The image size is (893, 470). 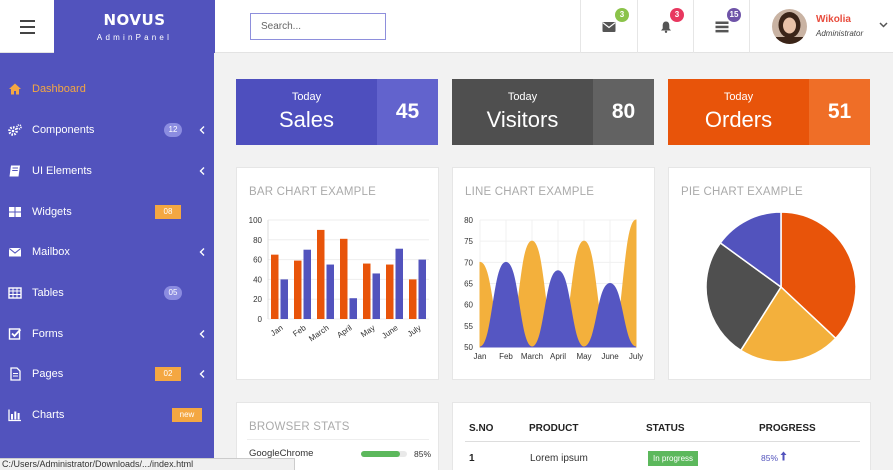 What do you see at coordinates (27, 20) in the screenshot?
I see `hamburger-icon` at bounding box center [27, 20].